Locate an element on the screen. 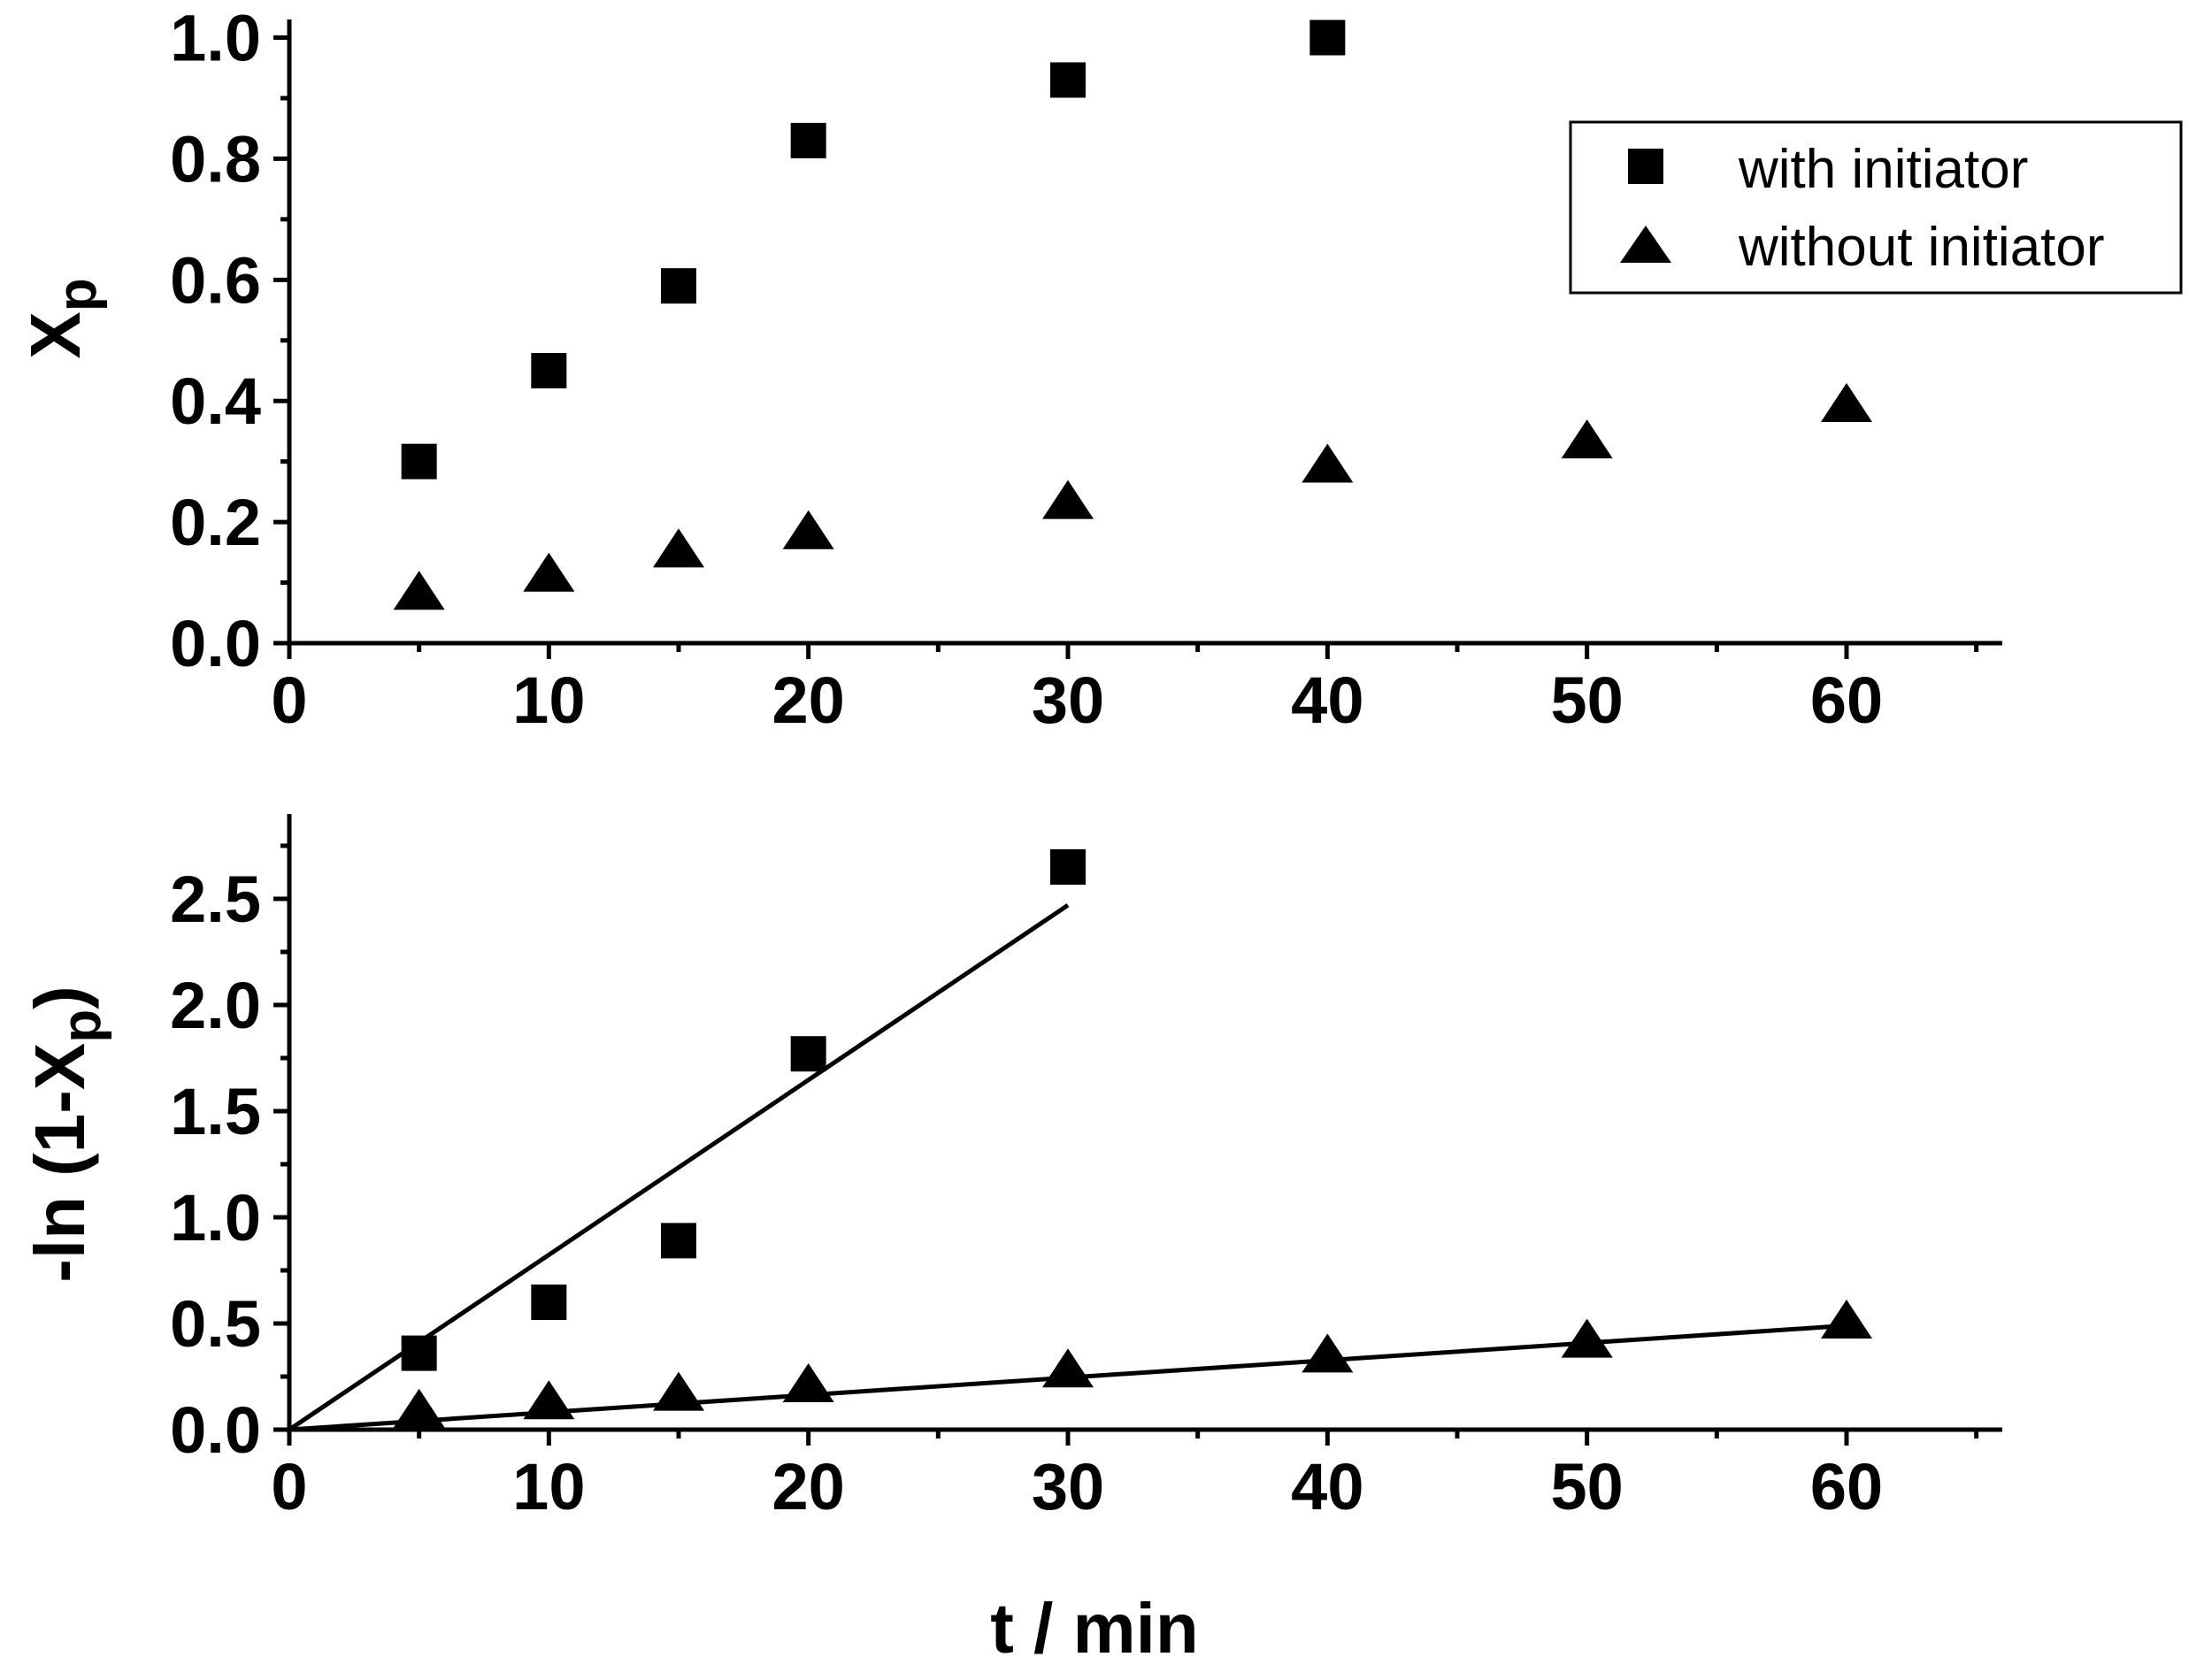  top-y-axis-label: Xp is located at coordinates (62, 318).